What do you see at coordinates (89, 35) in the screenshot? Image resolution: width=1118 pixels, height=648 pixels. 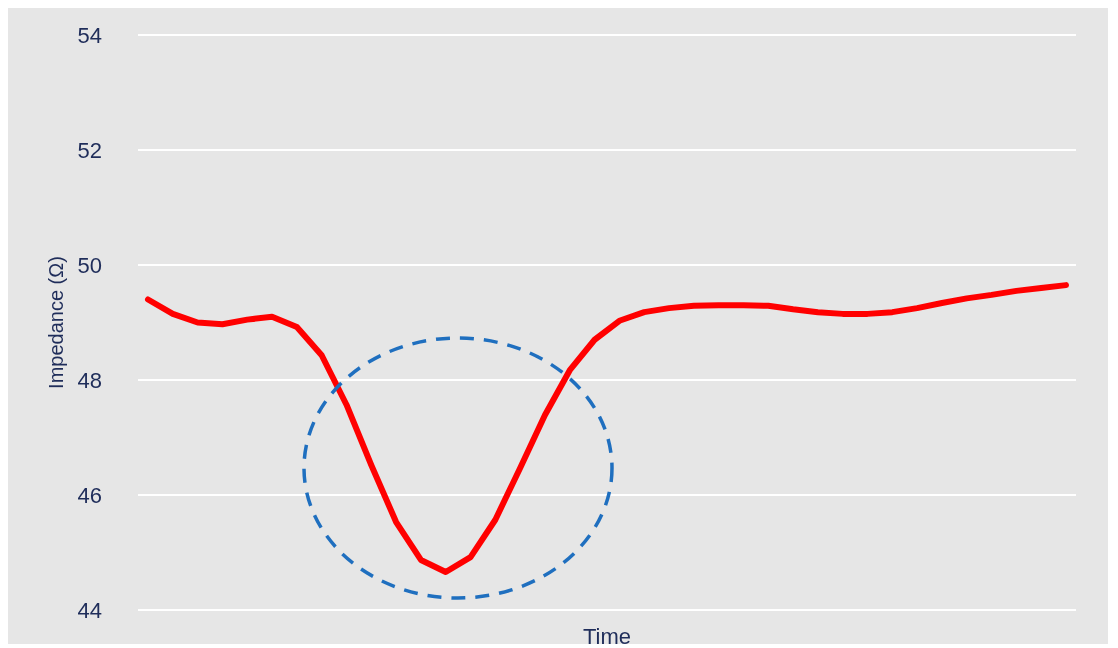 I see `y-tick-label: 54` at bounding box center [89, 35].